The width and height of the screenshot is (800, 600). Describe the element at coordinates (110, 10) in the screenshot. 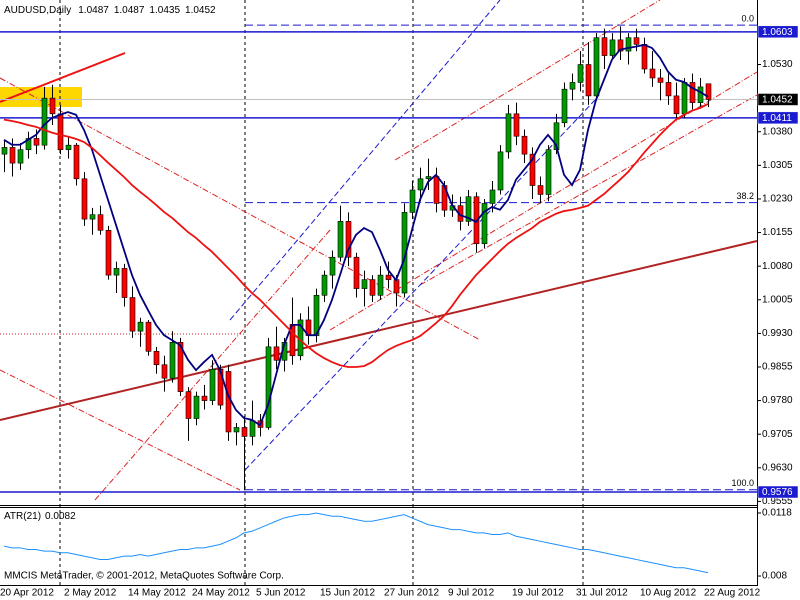

I see `header: AUDUSD,Daily 1.0487 1.0487 1.0435 1.0452` at that location.